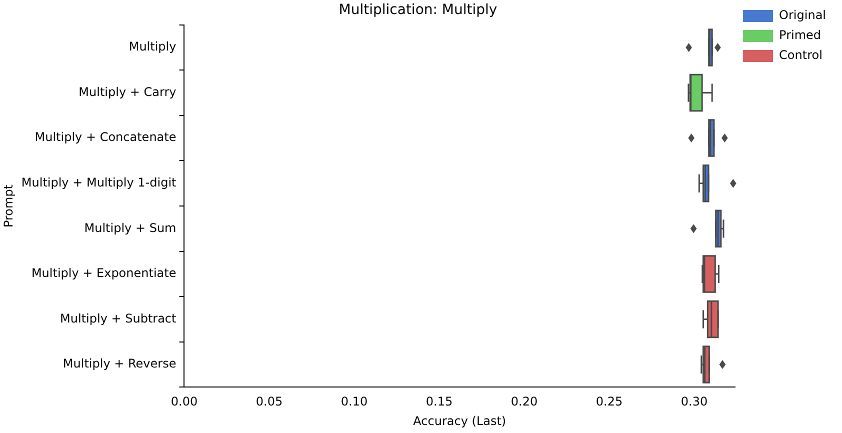  Describe the element at coordinates (184, 401) in the screenshot. I see `x-tick-label: 0.00` at that location.